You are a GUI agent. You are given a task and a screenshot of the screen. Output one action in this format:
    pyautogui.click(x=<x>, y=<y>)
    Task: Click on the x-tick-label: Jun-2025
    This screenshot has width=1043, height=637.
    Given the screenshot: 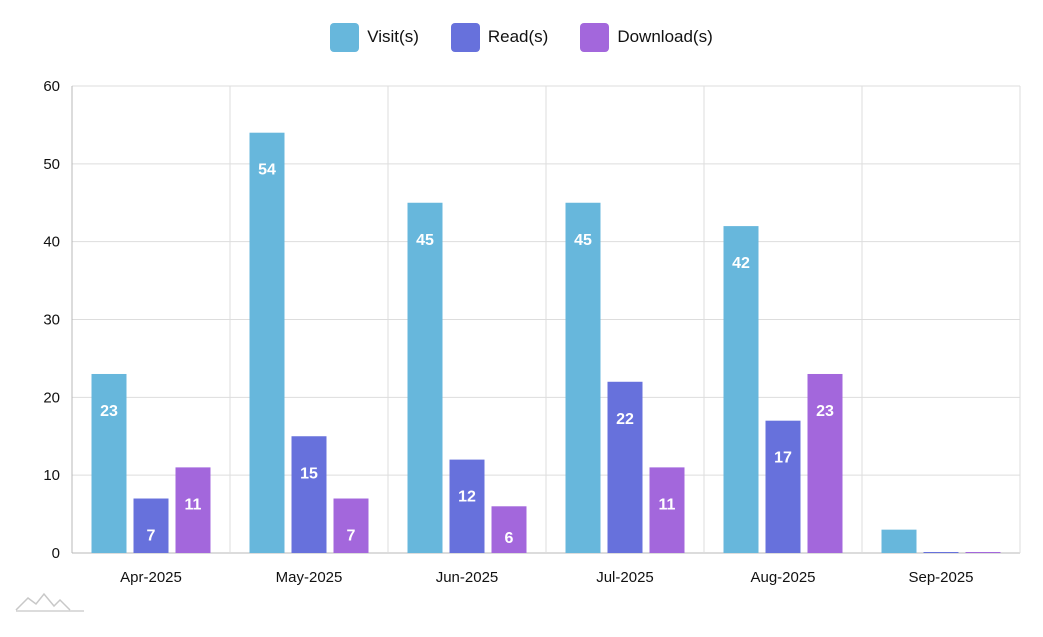 What is the action you would take?
    pyautogui.click(x=467, y=577)
    